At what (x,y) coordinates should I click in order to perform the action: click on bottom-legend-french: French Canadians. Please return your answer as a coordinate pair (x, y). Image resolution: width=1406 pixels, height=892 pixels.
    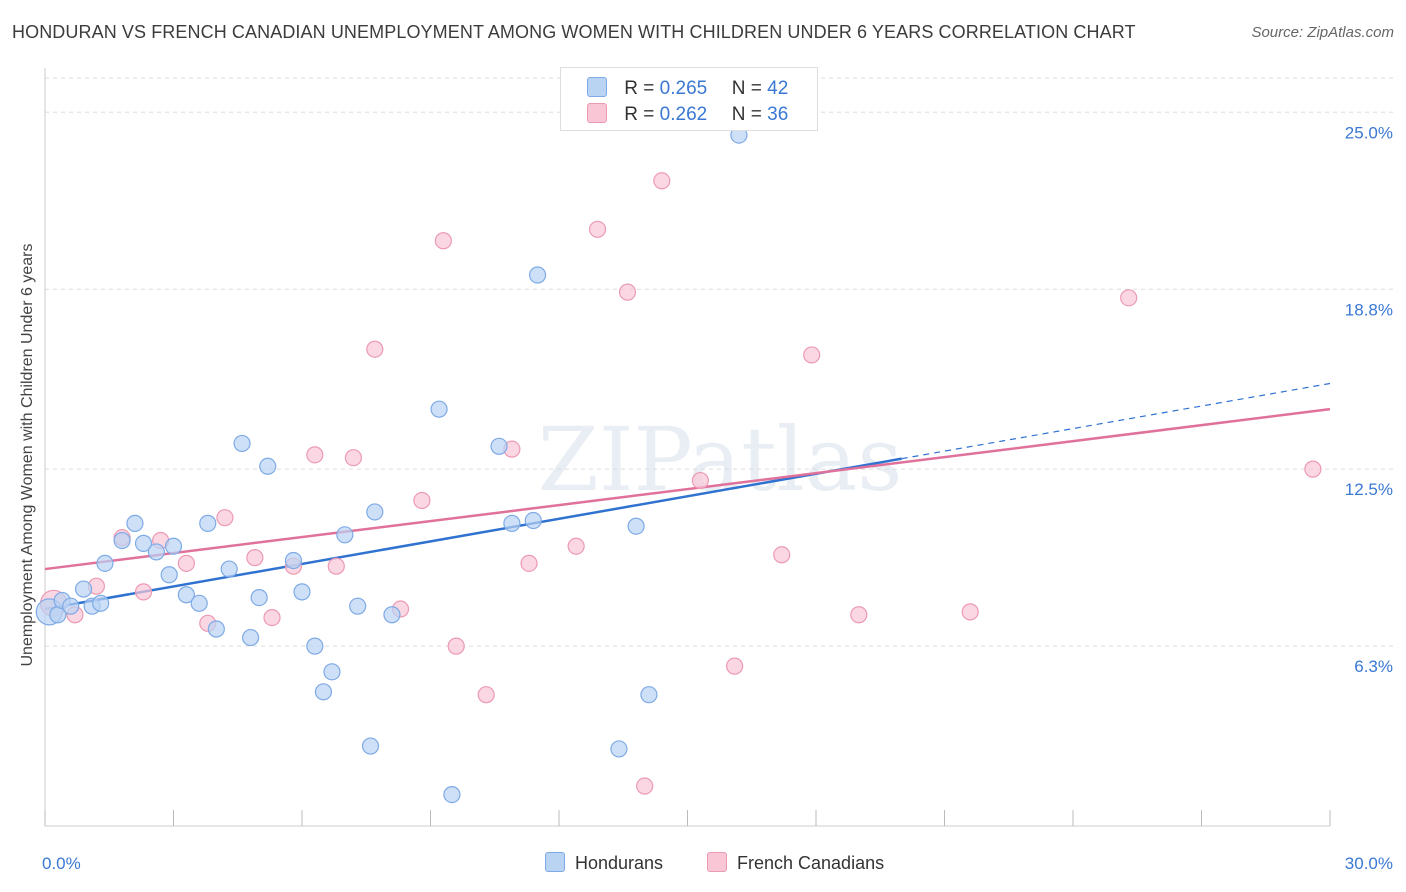
    Looking at the image, I should click on (795, 863).